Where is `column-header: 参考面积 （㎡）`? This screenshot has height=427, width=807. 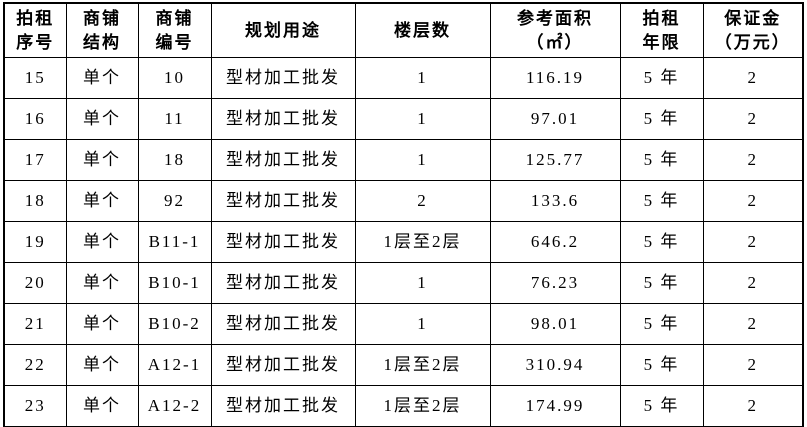 column-header: 参考面积 （㎡） is located at coordinates (555, 30).